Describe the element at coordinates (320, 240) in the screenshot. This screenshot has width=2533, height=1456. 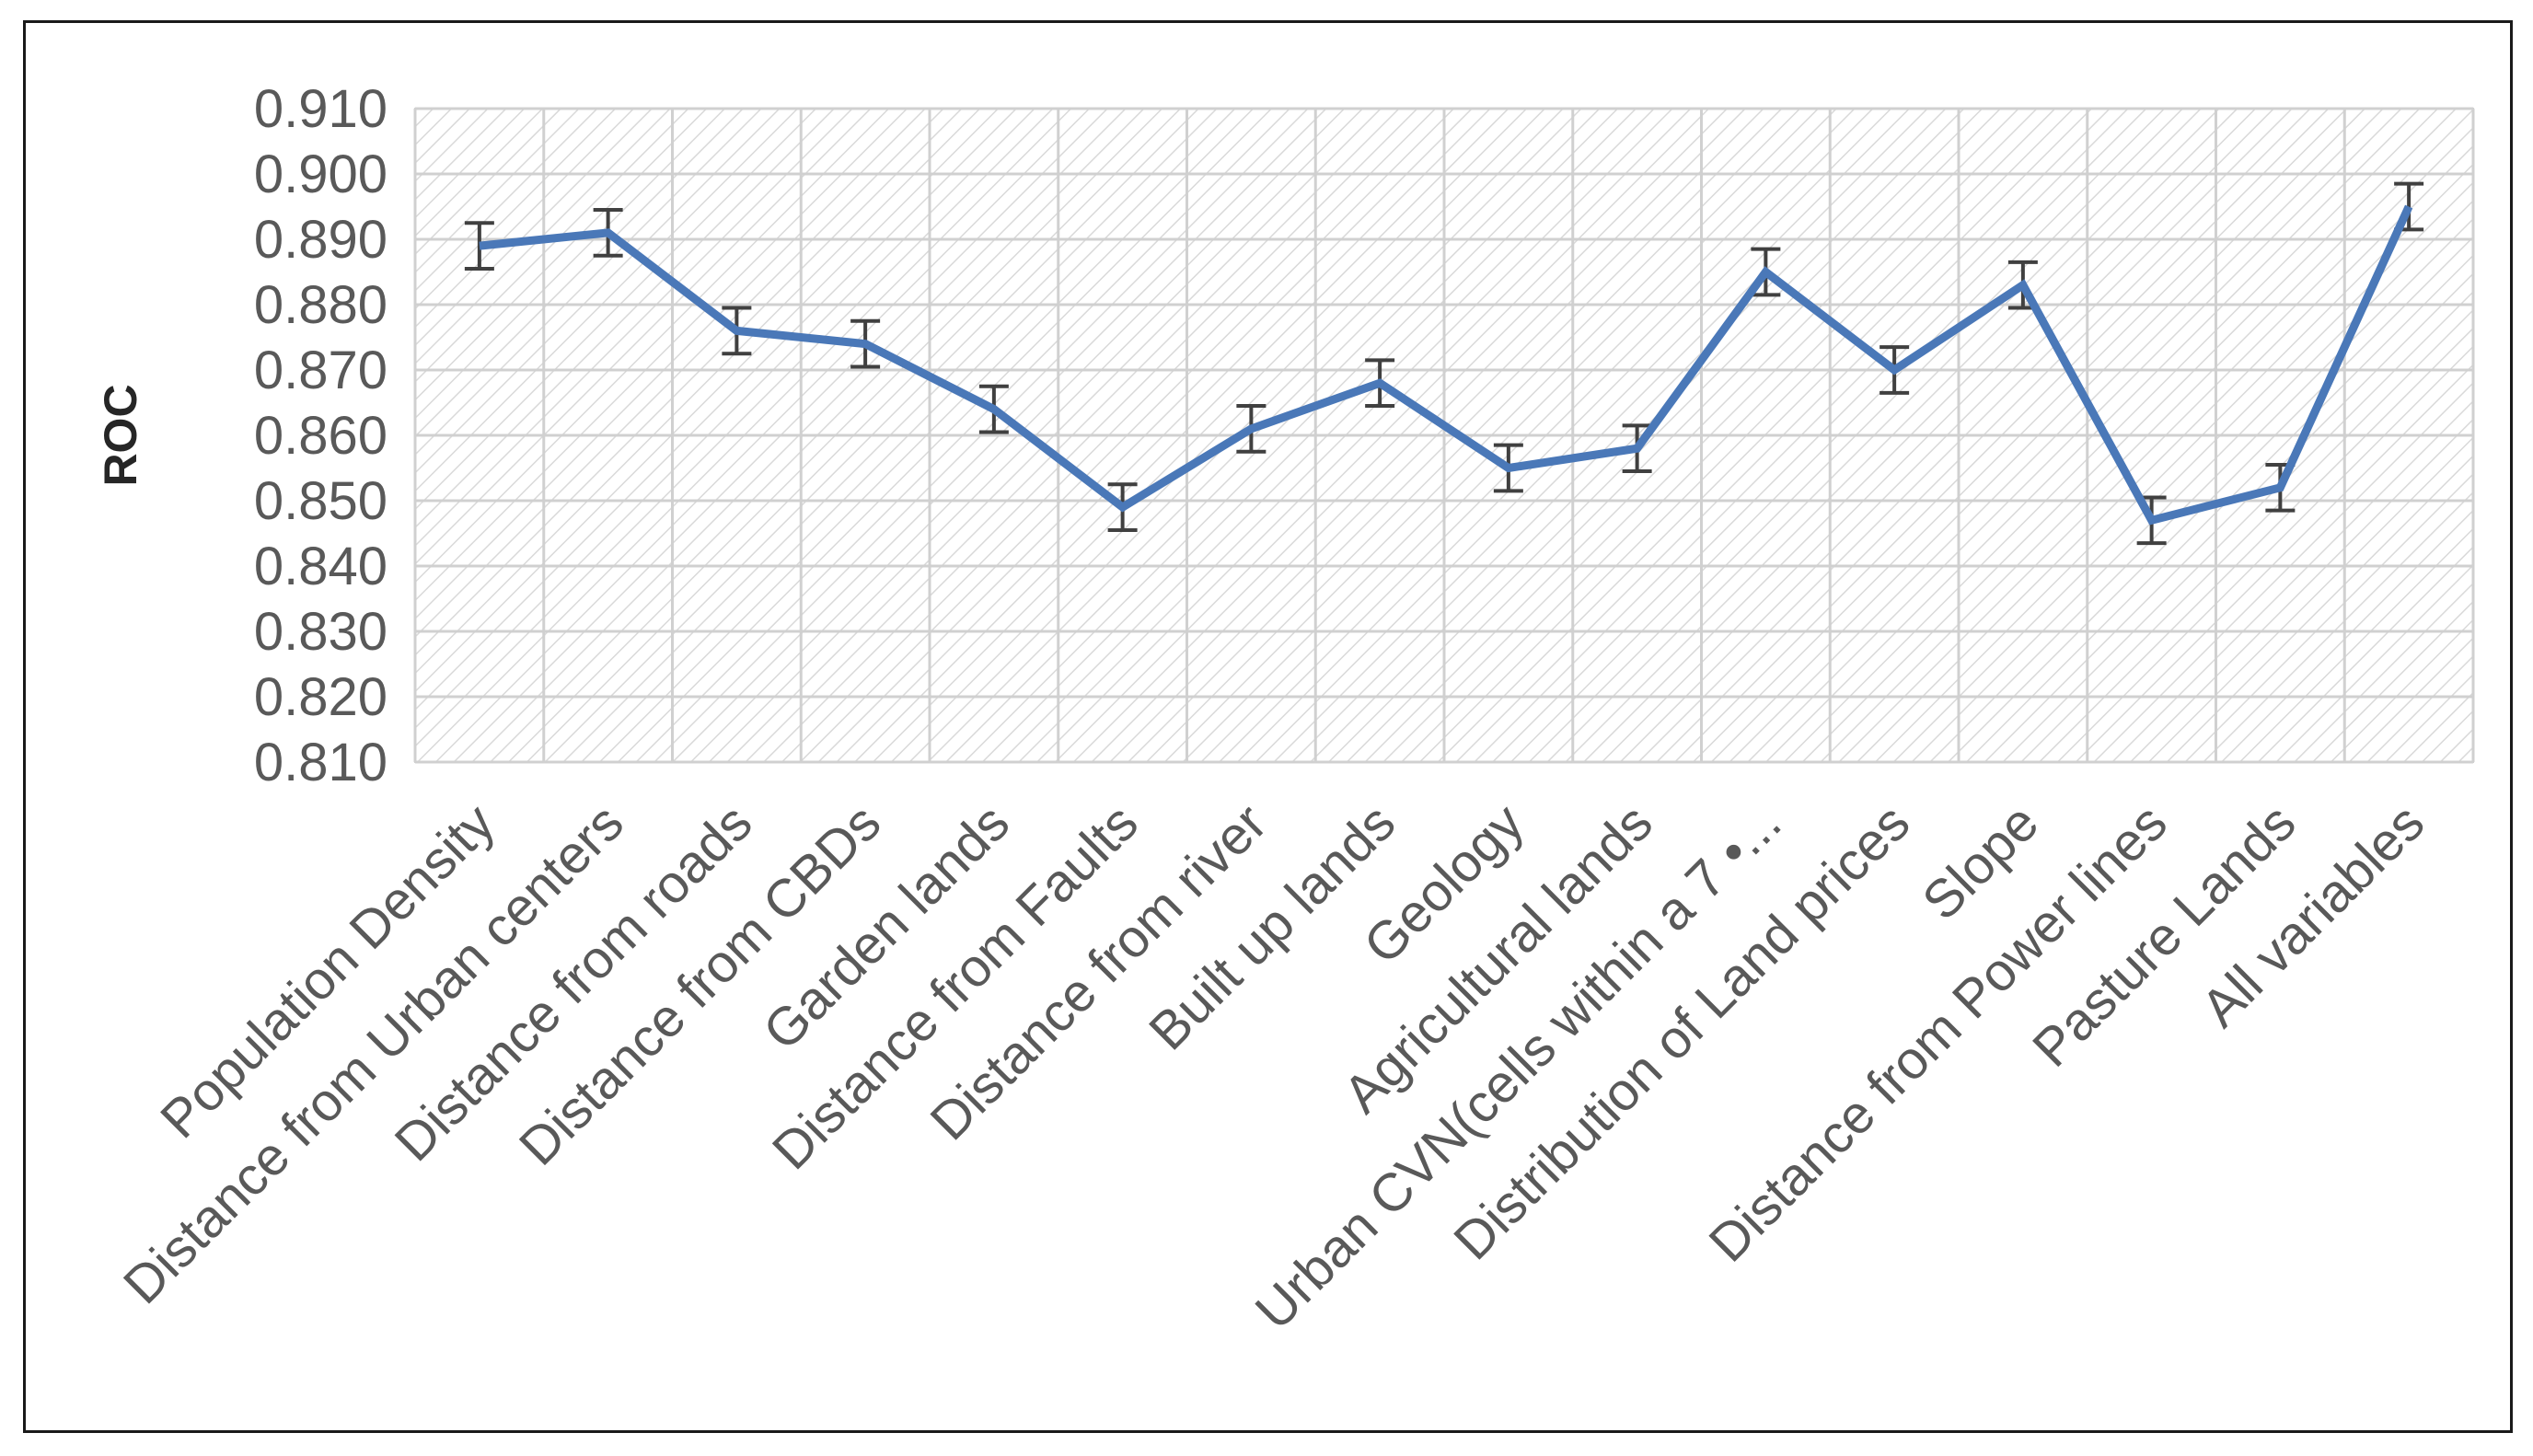
I see `y-tick-label: 0.890` at that location.